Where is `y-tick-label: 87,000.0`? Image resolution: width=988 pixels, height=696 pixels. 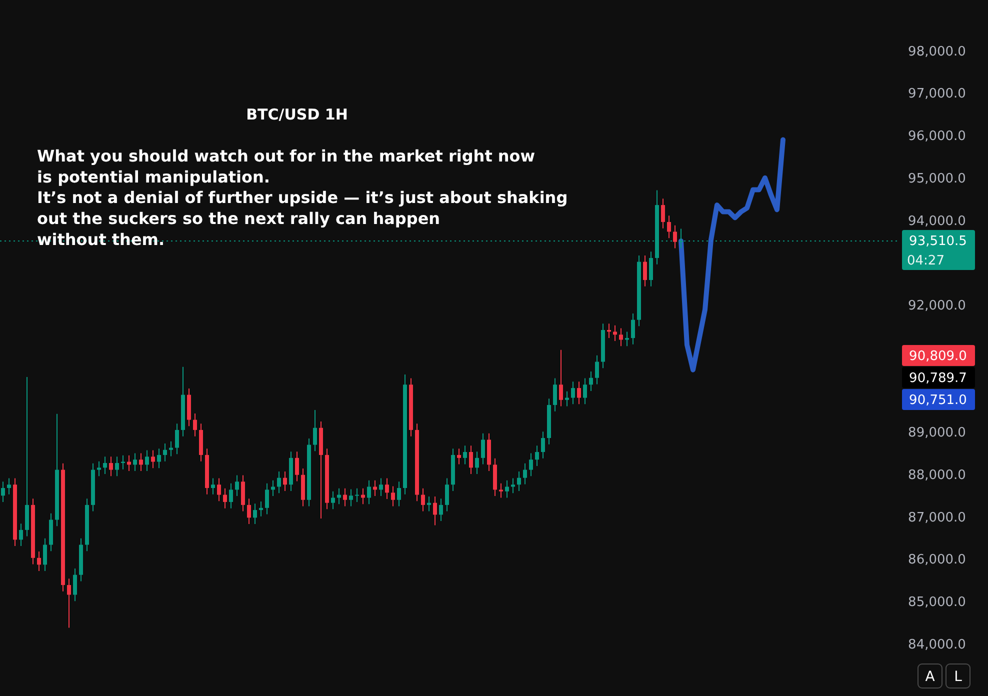
y-tick-label: 87,000.0 is located at coordinates (937, 518).